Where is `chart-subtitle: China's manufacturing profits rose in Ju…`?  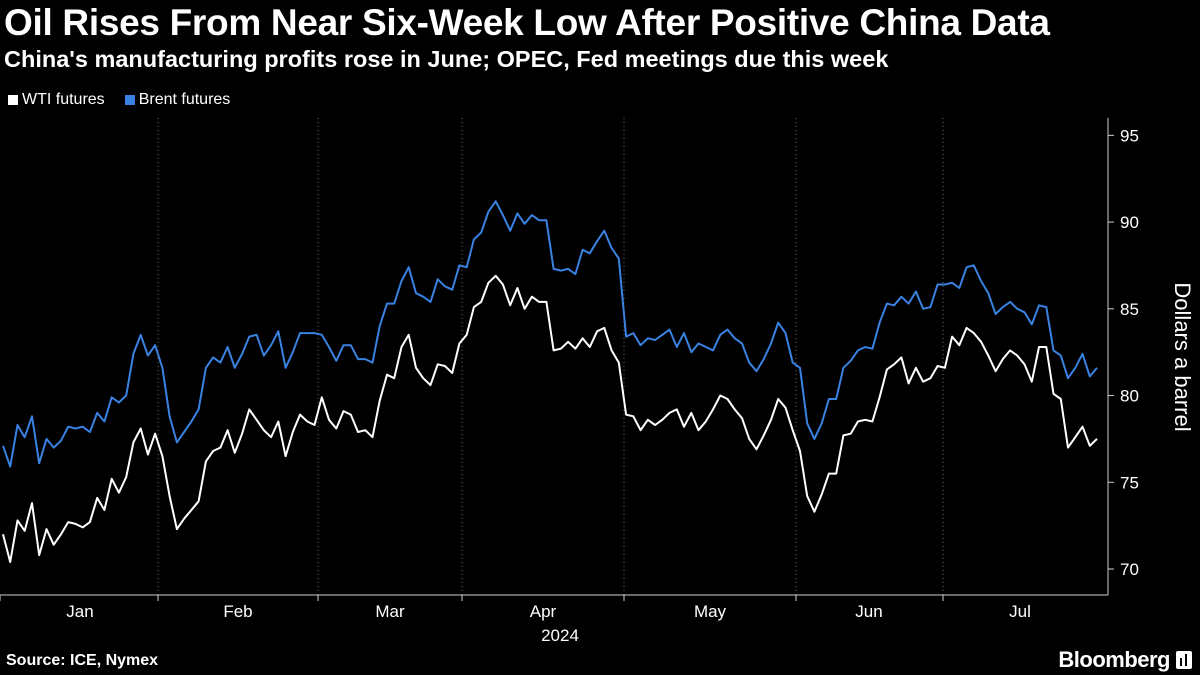
chart-subtitle: China's manufacturing profits rose in Ju… is located at coordinates (446, 59).